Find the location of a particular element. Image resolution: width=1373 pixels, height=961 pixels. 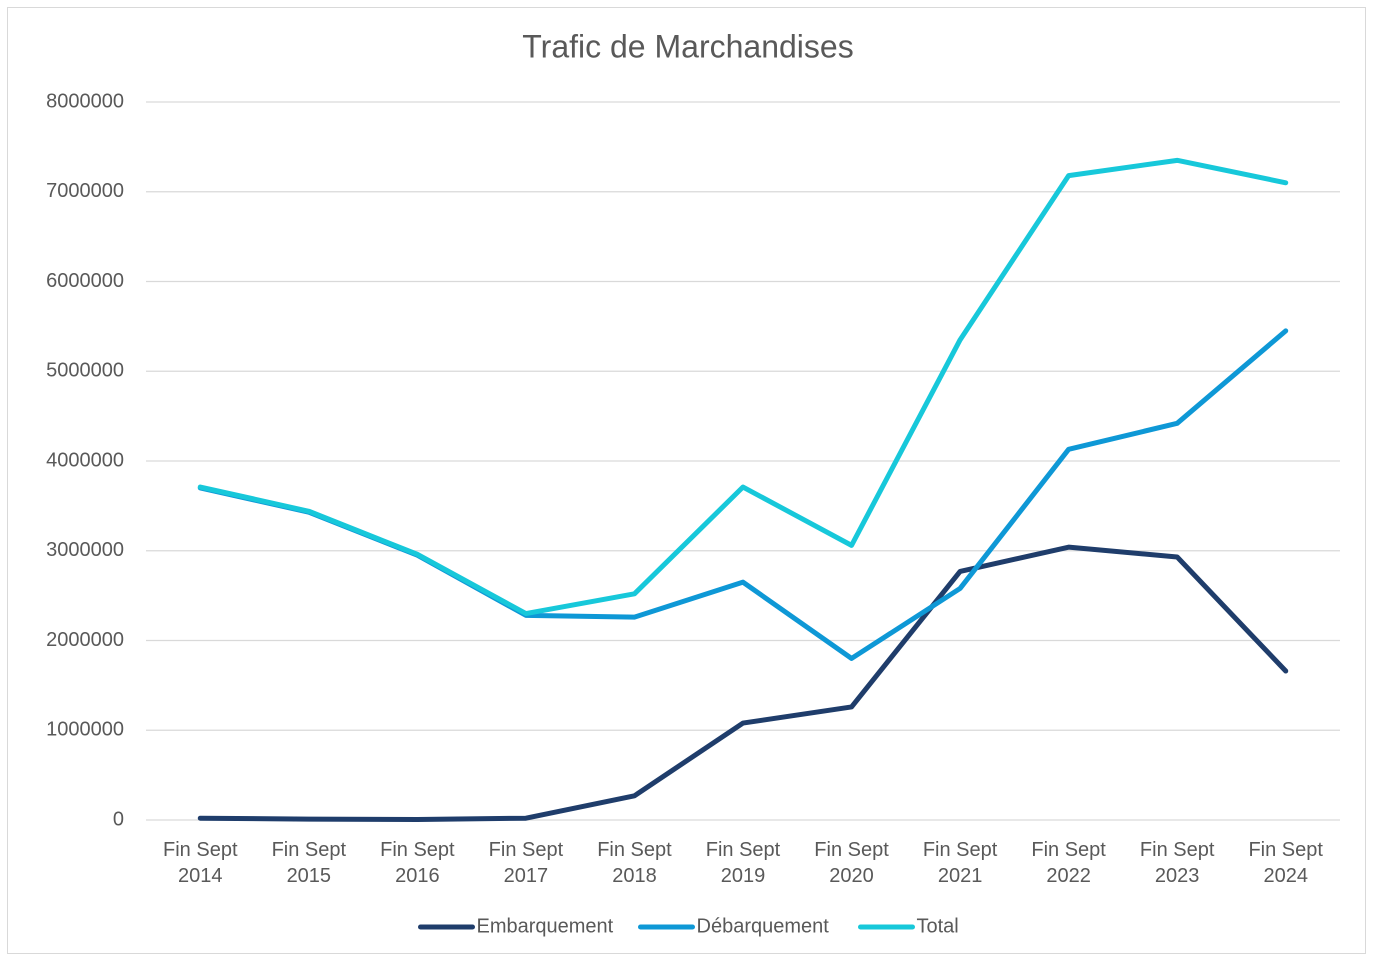

x-tick-label: Fin Sept 2017 is located at coordinates (526, 863).